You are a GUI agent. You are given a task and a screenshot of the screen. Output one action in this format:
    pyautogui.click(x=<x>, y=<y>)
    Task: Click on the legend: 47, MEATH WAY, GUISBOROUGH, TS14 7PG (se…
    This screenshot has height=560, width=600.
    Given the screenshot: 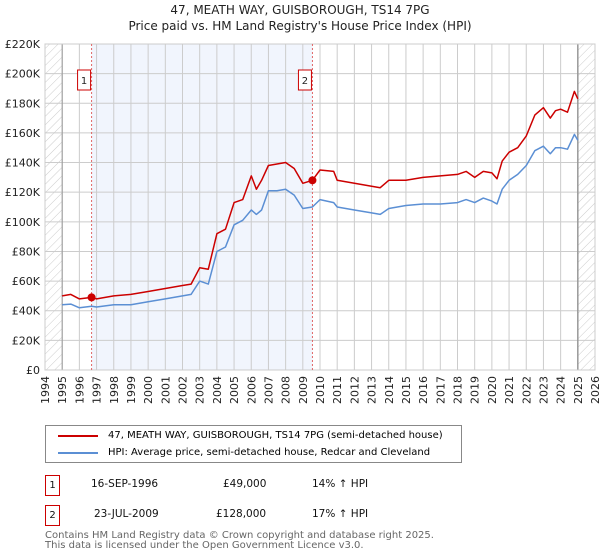 What is the action you would take?
    pyautogui.click(x=253, y=444)
    